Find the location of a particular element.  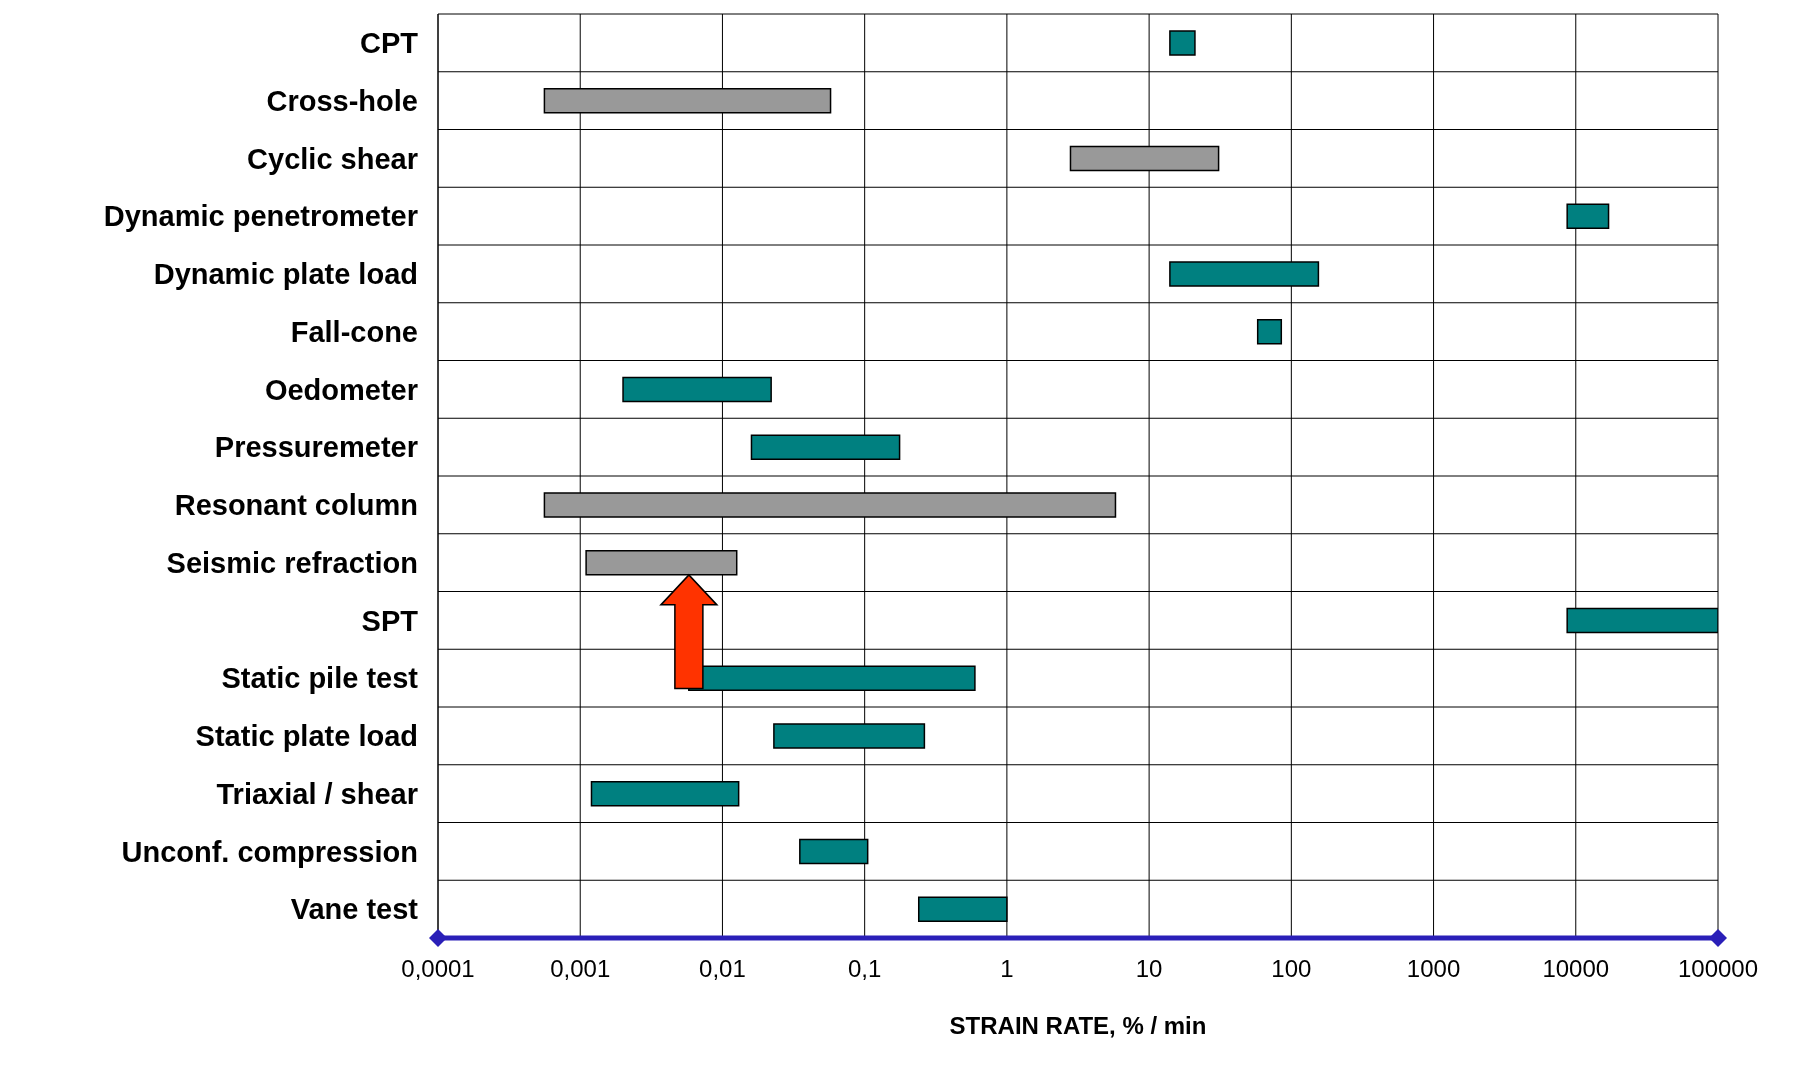

x-tick-label: 100 is located at coordinates (1291, 969).